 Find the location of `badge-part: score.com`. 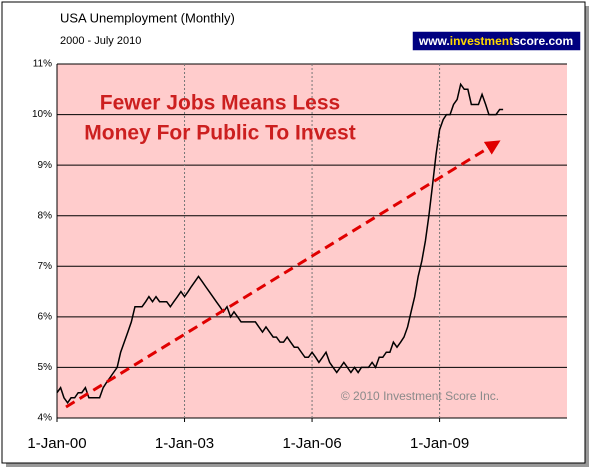

badge-part: score.com is located at coordinates (543, 41).